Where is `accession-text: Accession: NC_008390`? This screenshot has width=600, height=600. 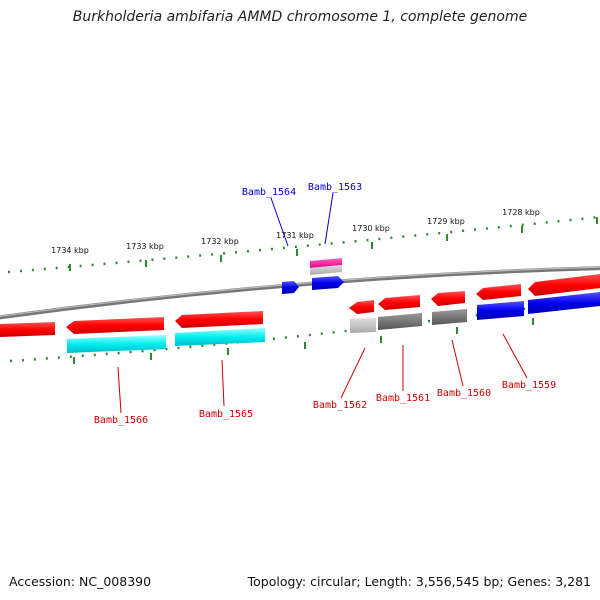 accession-text: Accession: NC_008390 is located at coordinates (80, 581).